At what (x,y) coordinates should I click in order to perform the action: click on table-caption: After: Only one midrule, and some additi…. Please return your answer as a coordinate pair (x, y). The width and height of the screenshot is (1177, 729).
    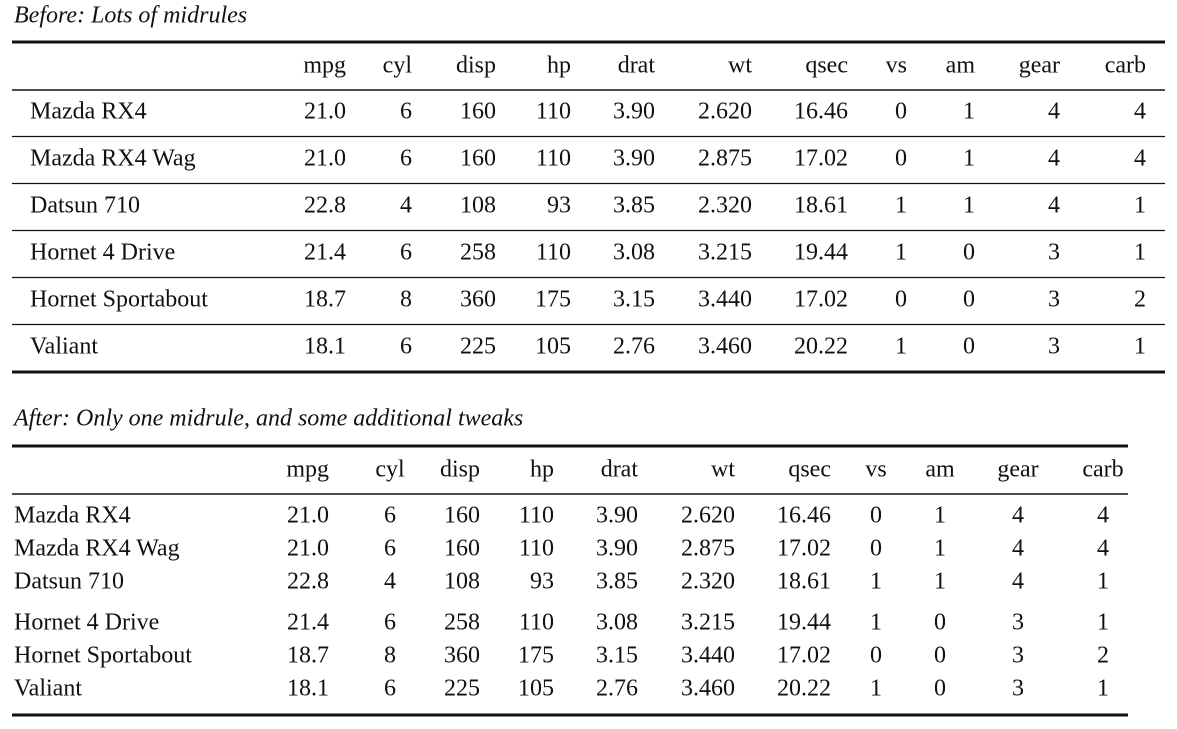
    Looking at the image, I should click on (267, 419).